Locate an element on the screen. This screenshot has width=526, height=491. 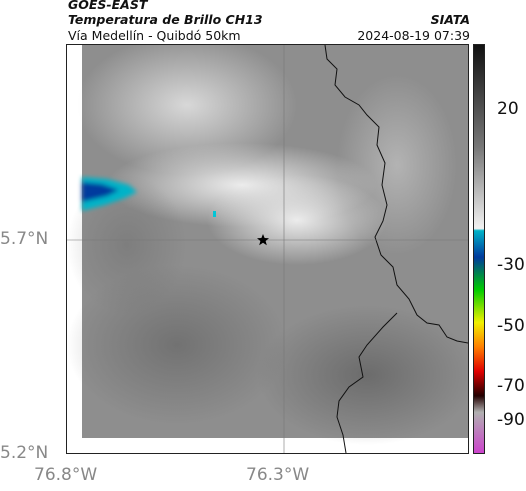
lon-label: 76.3°W is located at coordinates (278, 475).